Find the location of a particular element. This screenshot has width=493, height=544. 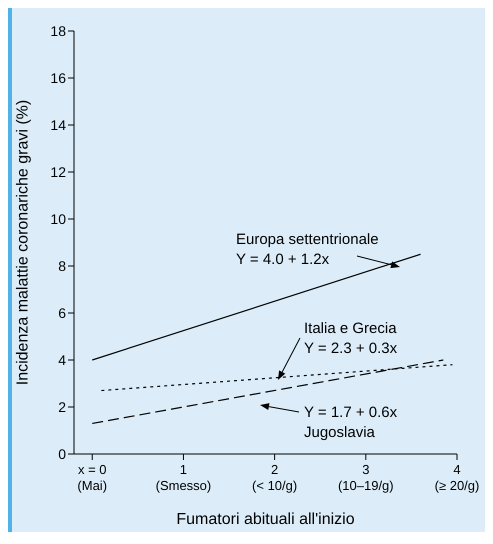

y-tick-label: 8 is located at coordinates (62, 266).